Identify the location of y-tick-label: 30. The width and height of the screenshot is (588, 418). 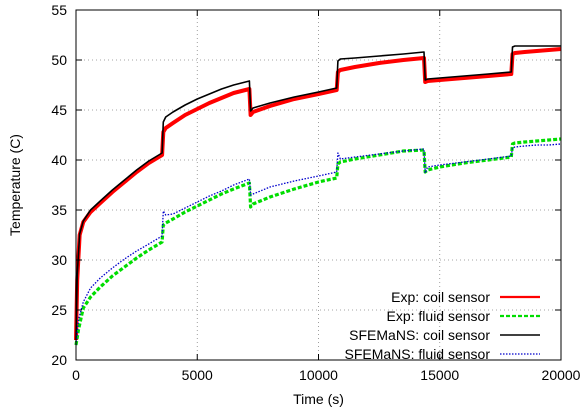
(59, 260).